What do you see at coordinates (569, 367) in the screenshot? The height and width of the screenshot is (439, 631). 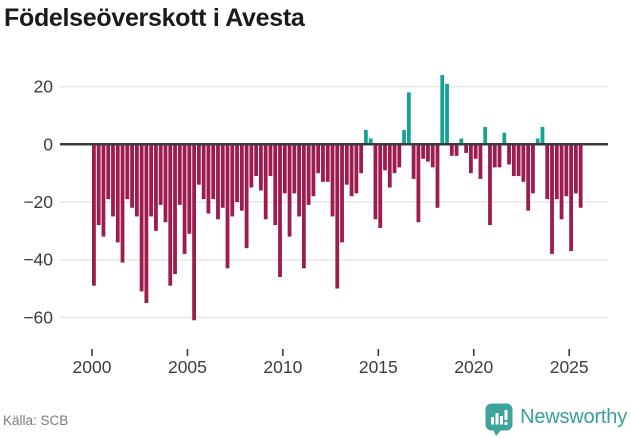 I see `svg-text: 2025` at bounding box center [569, 367].